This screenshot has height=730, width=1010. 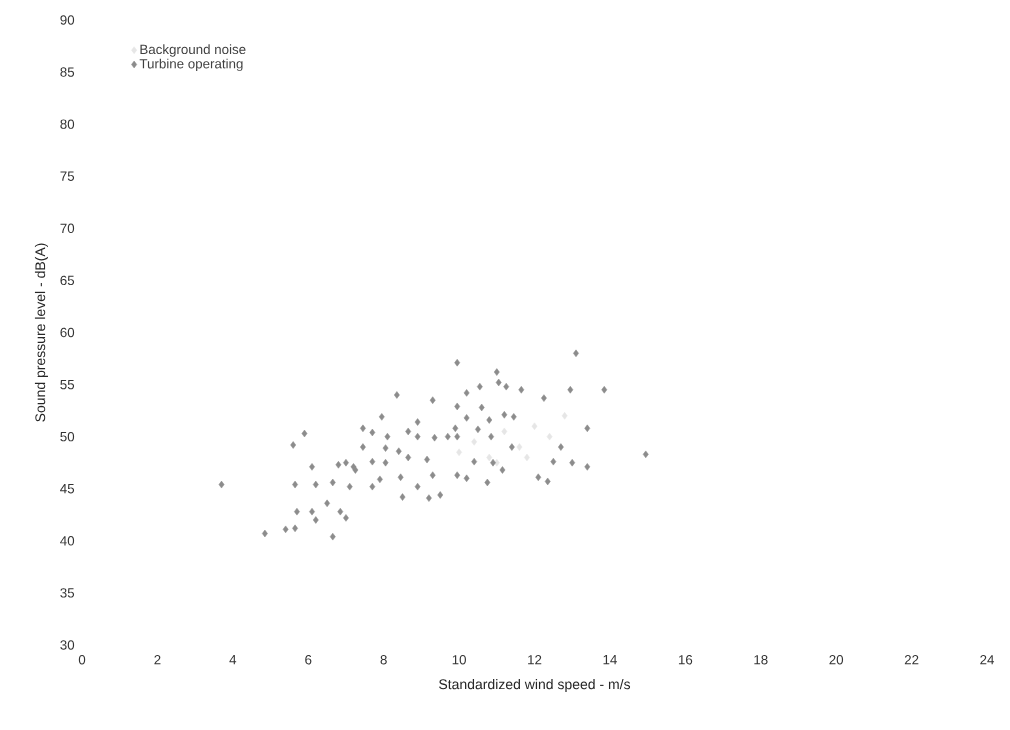 I want to click on legend-label: Background noise, so click(x=193, y=50).